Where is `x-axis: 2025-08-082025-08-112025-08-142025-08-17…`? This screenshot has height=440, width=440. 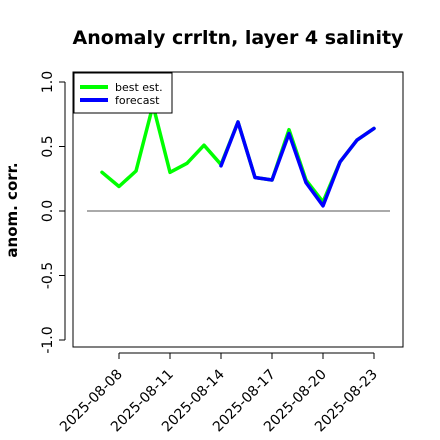 x-axis: 2025-08-082025-08-112025-08-142025-08-17… is located at coordinates (219, 393).